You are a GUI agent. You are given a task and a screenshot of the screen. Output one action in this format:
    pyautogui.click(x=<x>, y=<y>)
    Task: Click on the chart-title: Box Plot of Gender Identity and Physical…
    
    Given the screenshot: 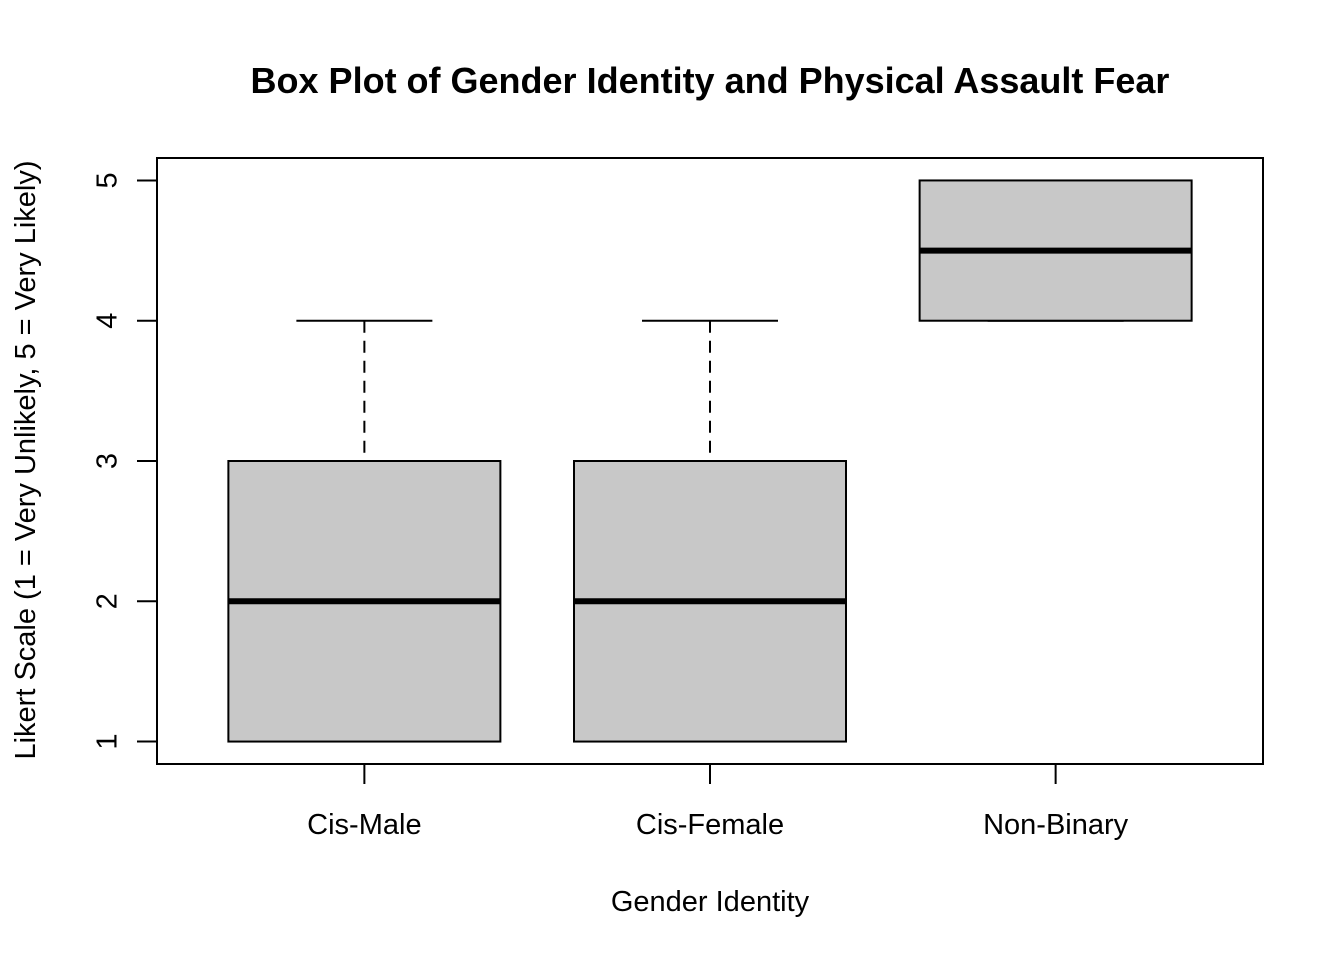 What is the action you would take?
    pyautogui.click(x=710, y=80)
    